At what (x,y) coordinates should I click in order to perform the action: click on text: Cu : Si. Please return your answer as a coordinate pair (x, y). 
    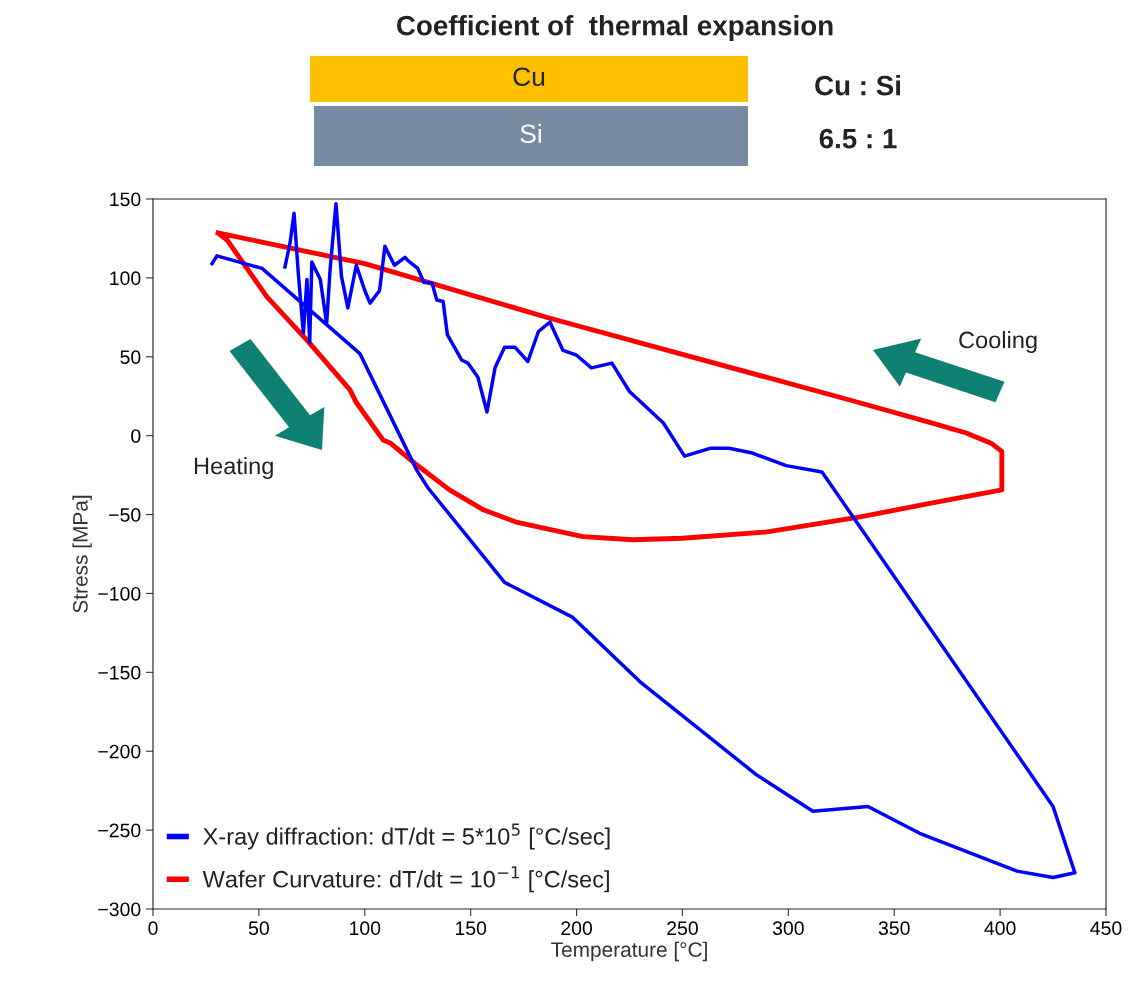
    Looking at the image, I should click on (858, 85).